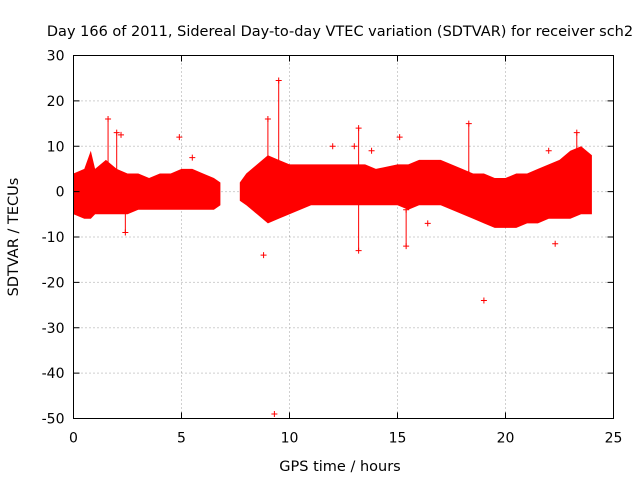 This screenshot has width=640, height=480. What do you see at coordinates (53, 283) in the screenshot?
I see `y-tick-label: -20` at bounding box center [53, 283].